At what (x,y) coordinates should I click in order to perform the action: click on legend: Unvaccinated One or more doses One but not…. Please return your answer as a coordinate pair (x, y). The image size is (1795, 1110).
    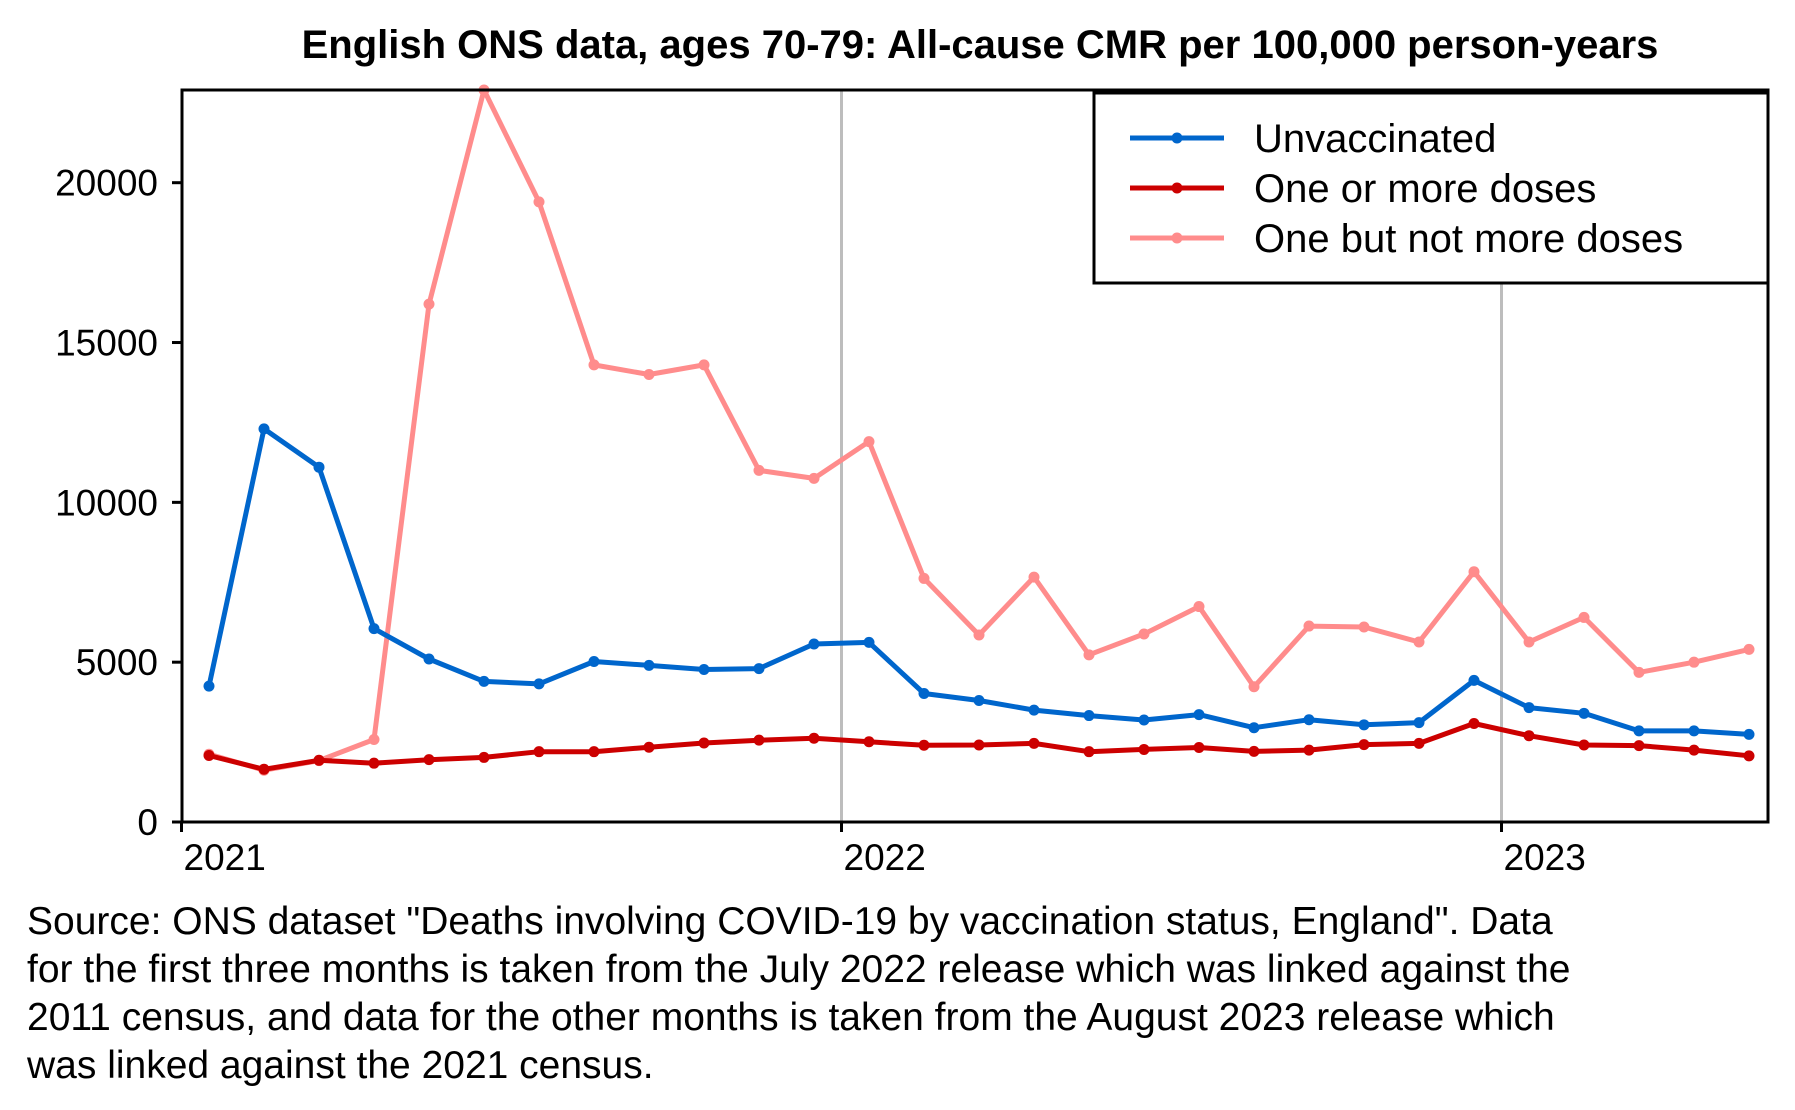
    Looking at the image, I should click on (1431, 188).